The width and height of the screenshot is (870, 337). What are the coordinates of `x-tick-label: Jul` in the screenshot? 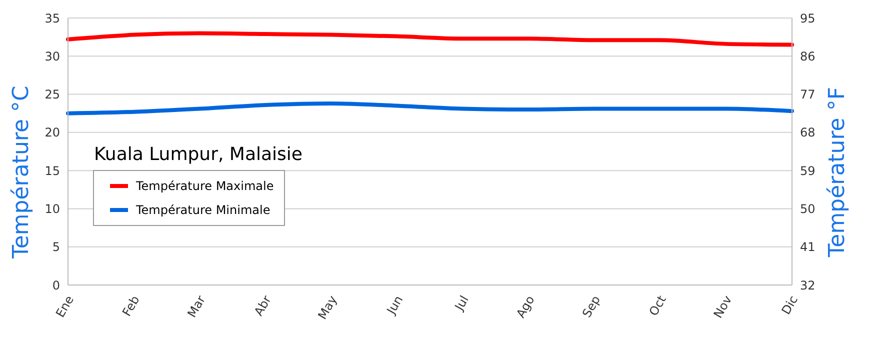 It's located at (462, 303).